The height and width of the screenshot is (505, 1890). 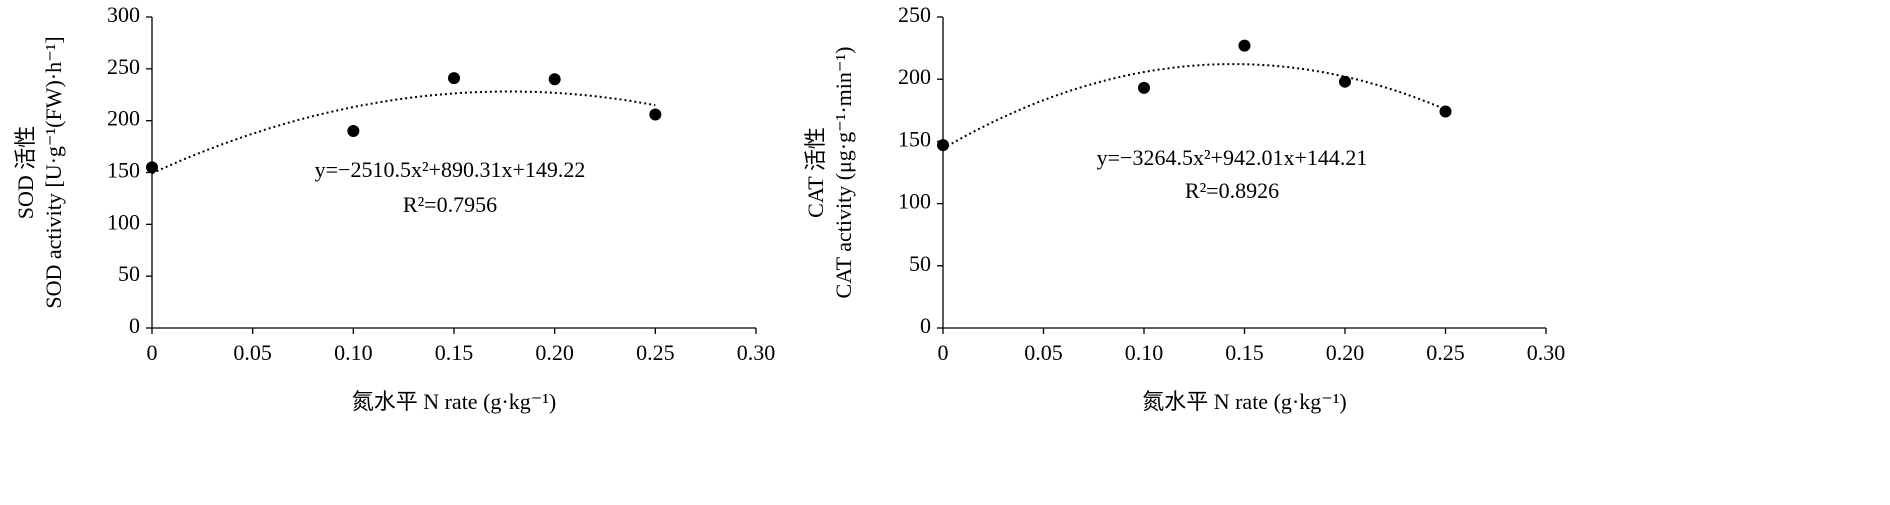 I want to click on y-axis-label: SOD activity [U·g⁻¹(FW)·h⁻¹], so click(x=53, y=172).